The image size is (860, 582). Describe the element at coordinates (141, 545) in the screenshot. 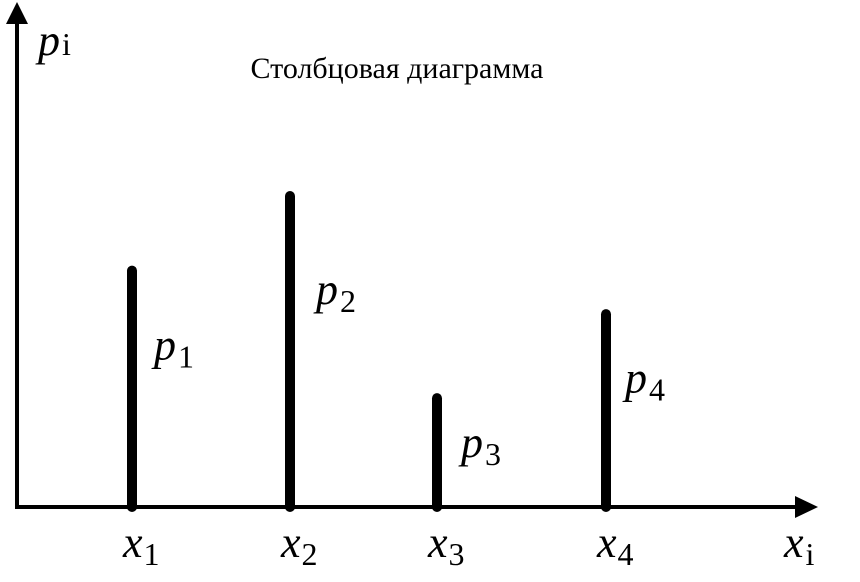

I see `x-tick-label-1: x1` at that location.